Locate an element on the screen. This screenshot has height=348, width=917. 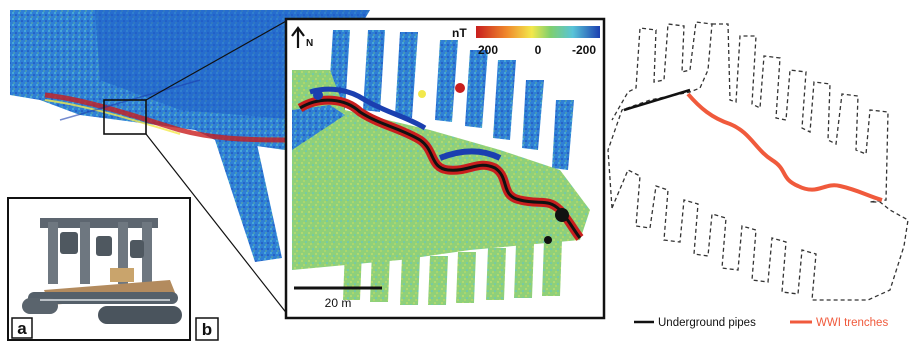
panel-a-boat-inset: a is located at coordinates (99, 269).